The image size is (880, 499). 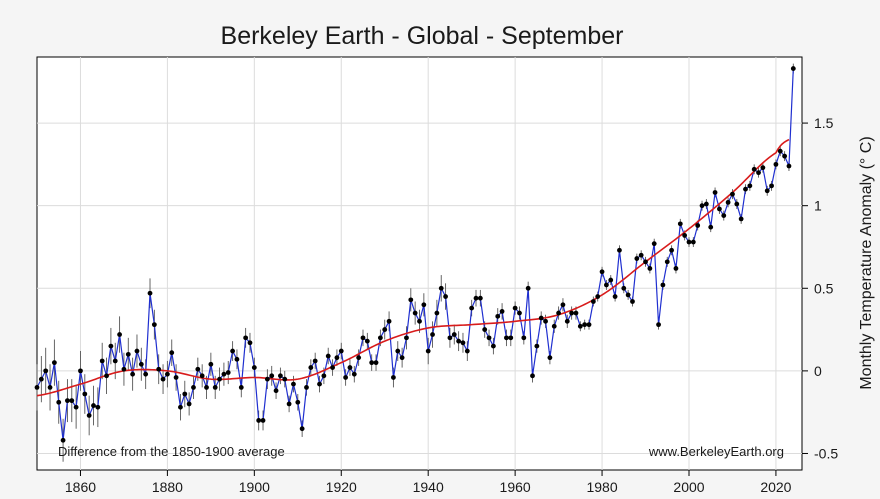 What do you see at coordinates (254, 487) in the screenshot?
I see `x-tick-label: 1900` at bounding box center [254, 487].